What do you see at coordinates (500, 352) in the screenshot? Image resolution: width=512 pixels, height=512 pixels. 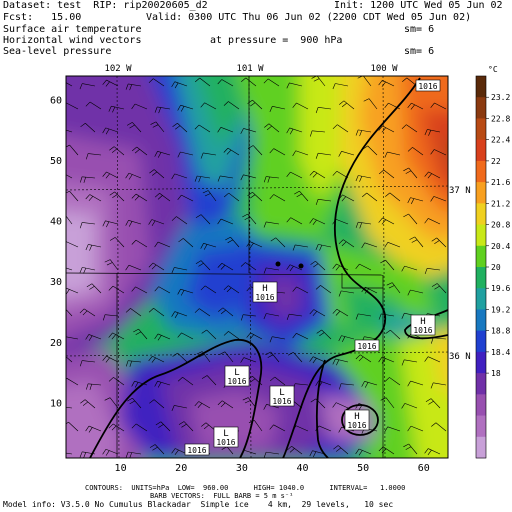 I see `colorbar-label: 18.4` at bounding box center [500, 352].